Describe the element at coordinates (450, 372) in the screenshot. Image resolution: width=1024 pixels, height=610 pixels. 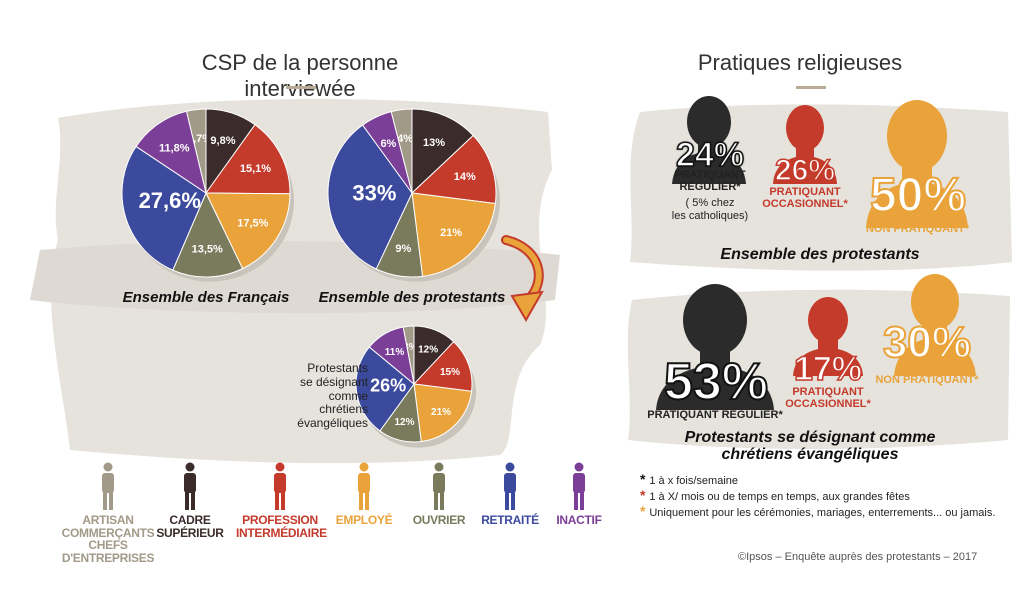
I see `pie-data-label: 15%` at that location.